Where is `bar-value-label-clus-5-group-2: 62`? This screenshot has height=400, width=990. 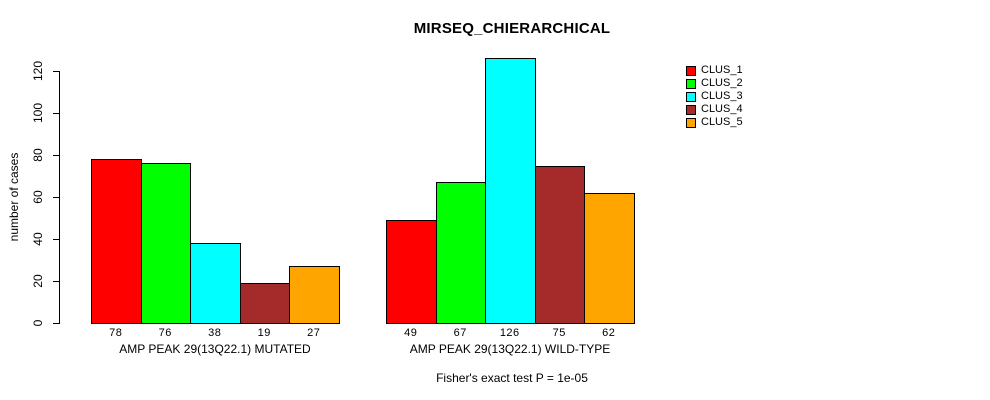
bar-value-label-clus-5-group-2: 62 is located at coordinates (609, 333).